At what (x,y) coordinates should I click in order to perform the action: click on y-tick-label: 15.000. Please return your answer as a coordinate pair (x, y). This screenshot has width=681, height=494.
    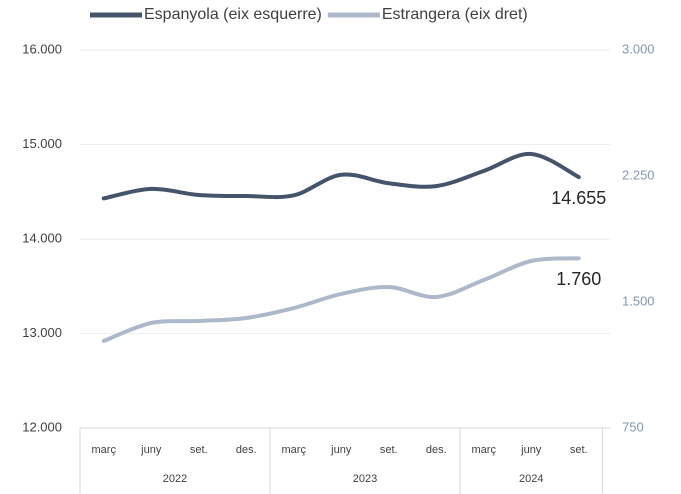
    Looking at the image, I should click on (42, 143).